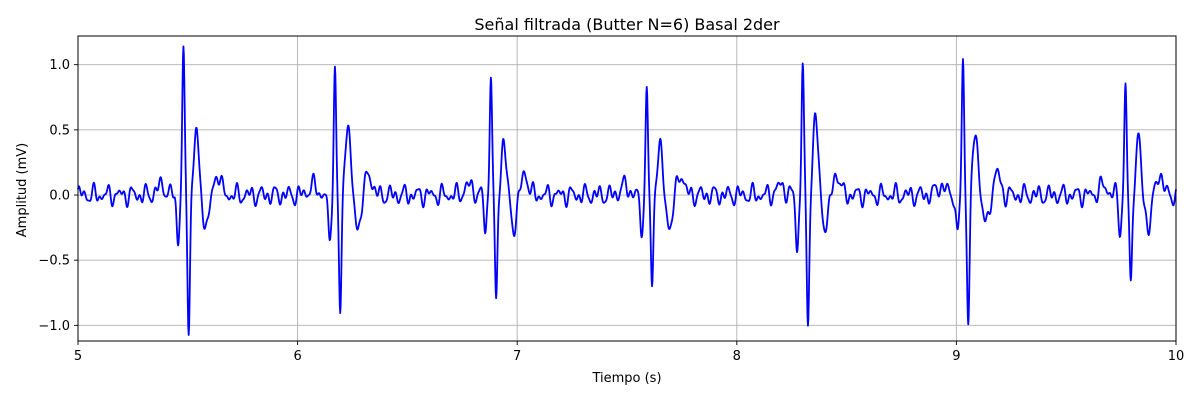 The height and width of the screenshot is (400, 1200). What do you see at coordinates (78, 356) in the screenshot?
I see `x-tick-label: 5` at bounding box center [78, 356].